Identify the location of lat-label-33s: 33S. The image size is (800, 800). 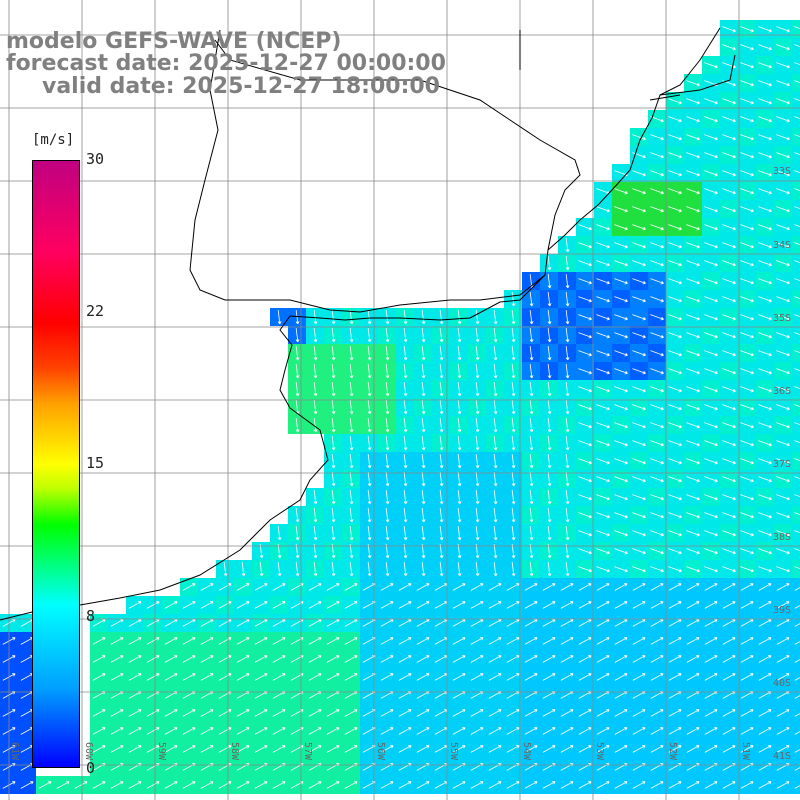
(782, 171).